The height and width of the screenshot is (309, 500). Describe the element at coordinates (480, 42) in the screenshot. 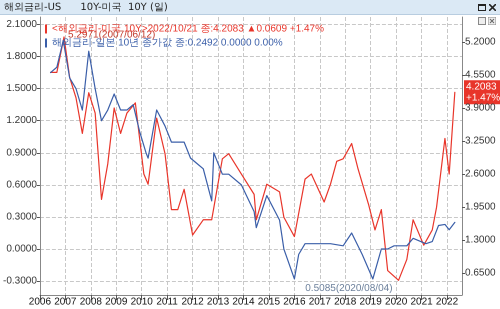

I see `y2-tick-label: 5.2000` at that location.